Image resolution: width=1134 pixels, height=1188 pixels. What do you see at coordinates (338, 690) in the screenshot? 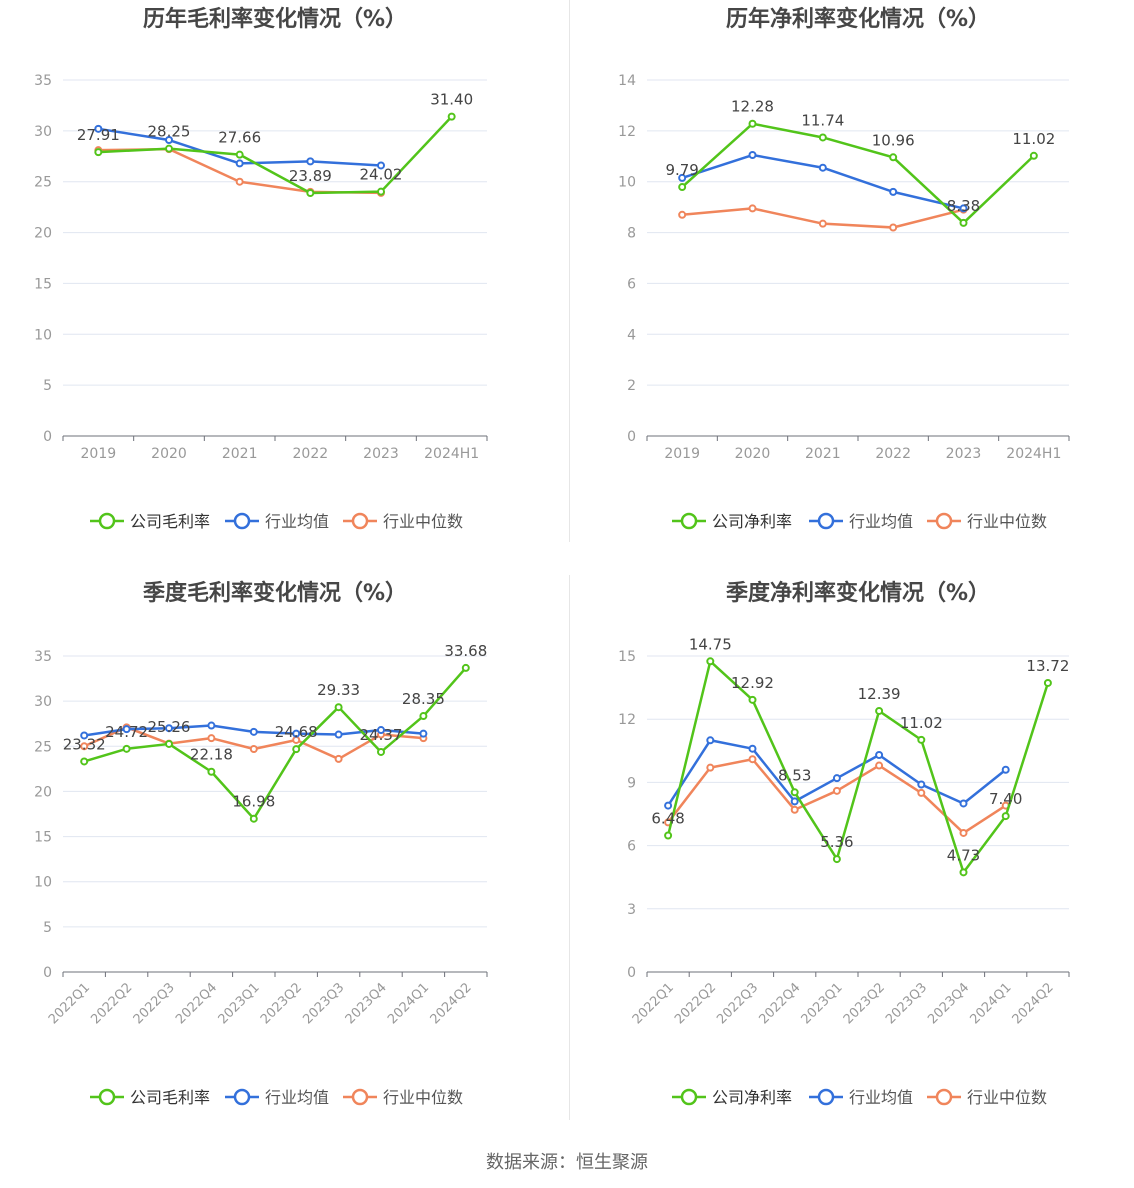
I see `quarter-gross-data-label: 29.33` at bounding box center [338, 690].